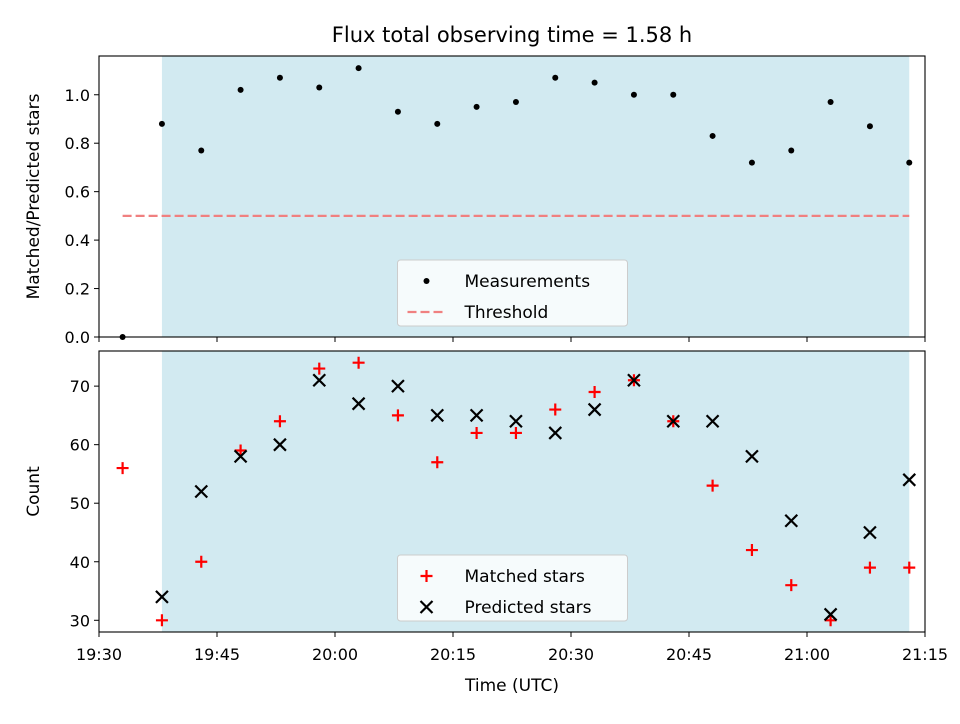 Image resolution: width=960 pixels, height=724 pixels. I want to click on y-tick-label: 0.2, so click(77, 289).